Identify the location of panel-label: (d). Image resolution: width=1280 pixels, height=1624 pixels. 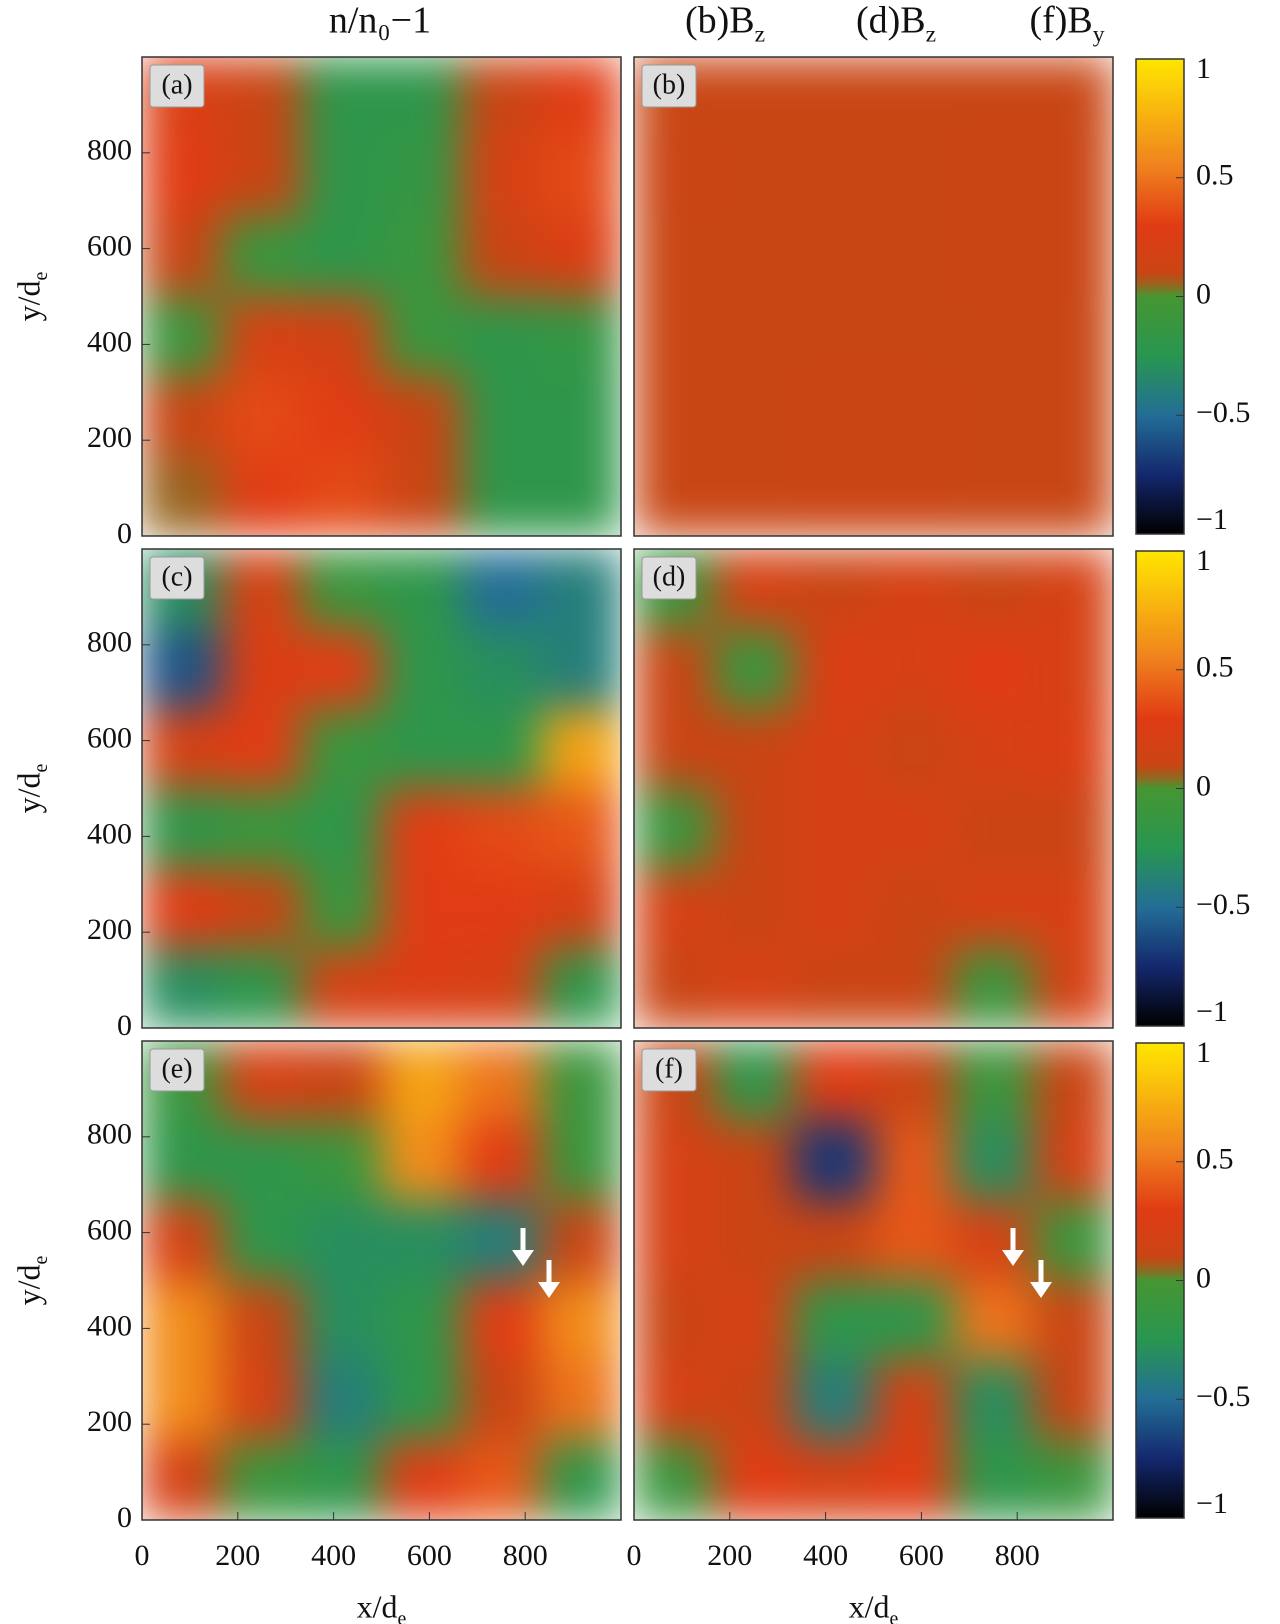
(669, 576).